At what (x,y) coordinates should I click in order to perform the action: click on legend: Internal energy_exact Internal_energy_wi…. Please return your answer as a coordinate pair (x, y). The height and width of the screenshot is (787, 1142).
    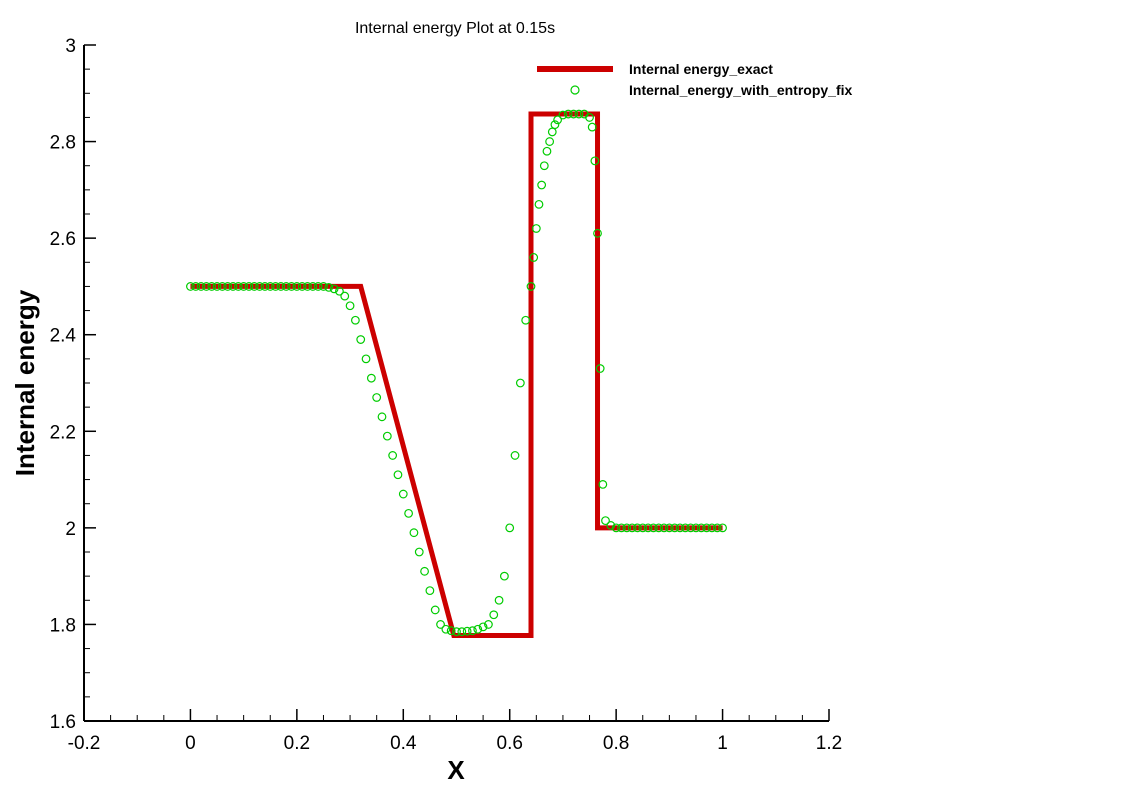
    Looking at the image, I should click on (695, 79).